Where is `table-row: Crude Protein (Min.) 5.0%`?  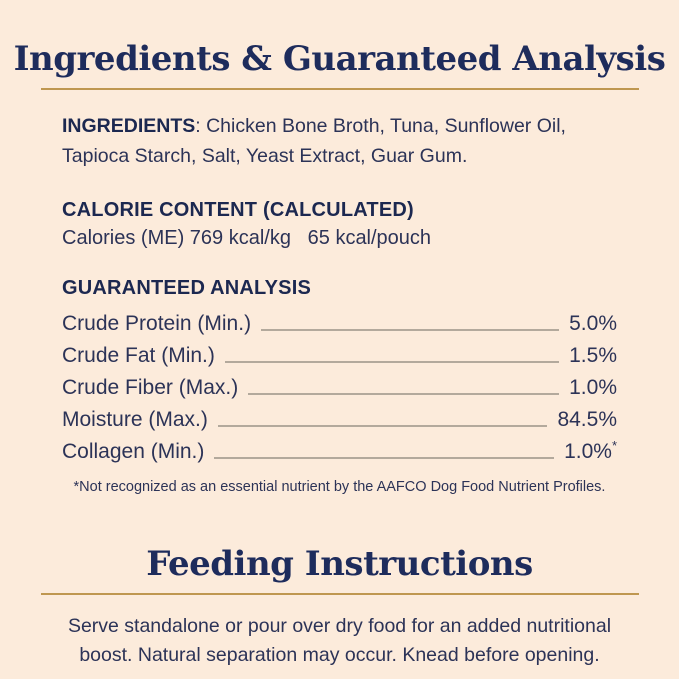
table-row: Crude Protein (Min.) 5.0% is located at coordinates (339, 324).